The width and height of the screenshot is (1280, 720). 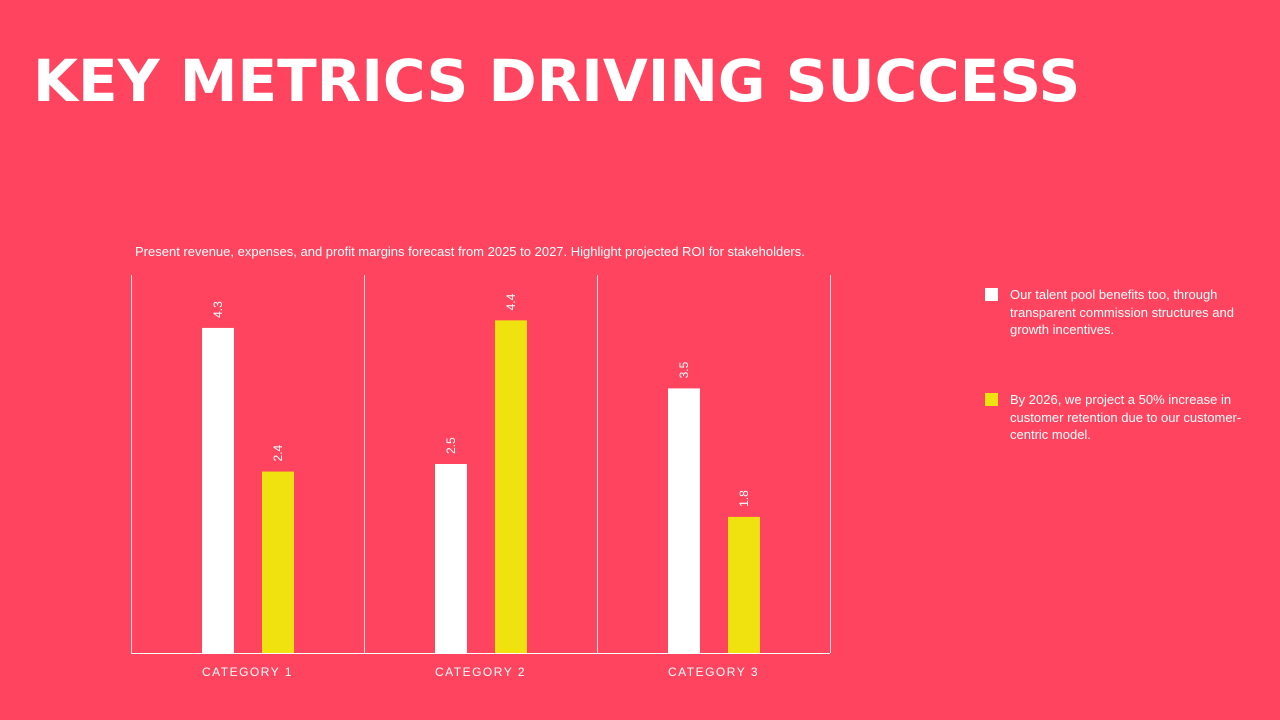 I want to click on x-tick-label: CATEGORY 2, so click(x=480, y=672).